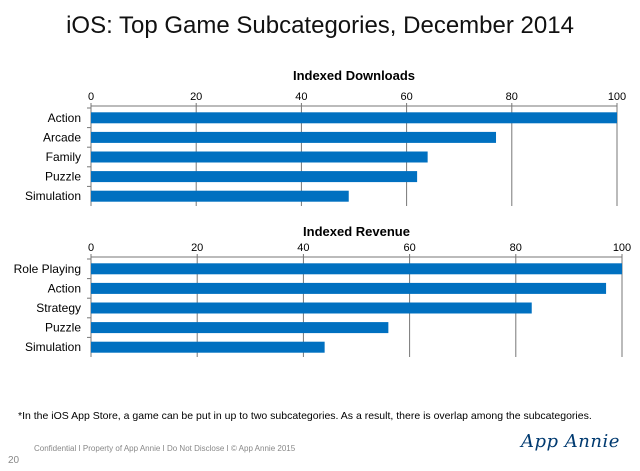 This screenshot has height=471, width=640. Describe the element at coordinates (58, 308) in the screenshot. I see `category-label: Strategy` at that location.